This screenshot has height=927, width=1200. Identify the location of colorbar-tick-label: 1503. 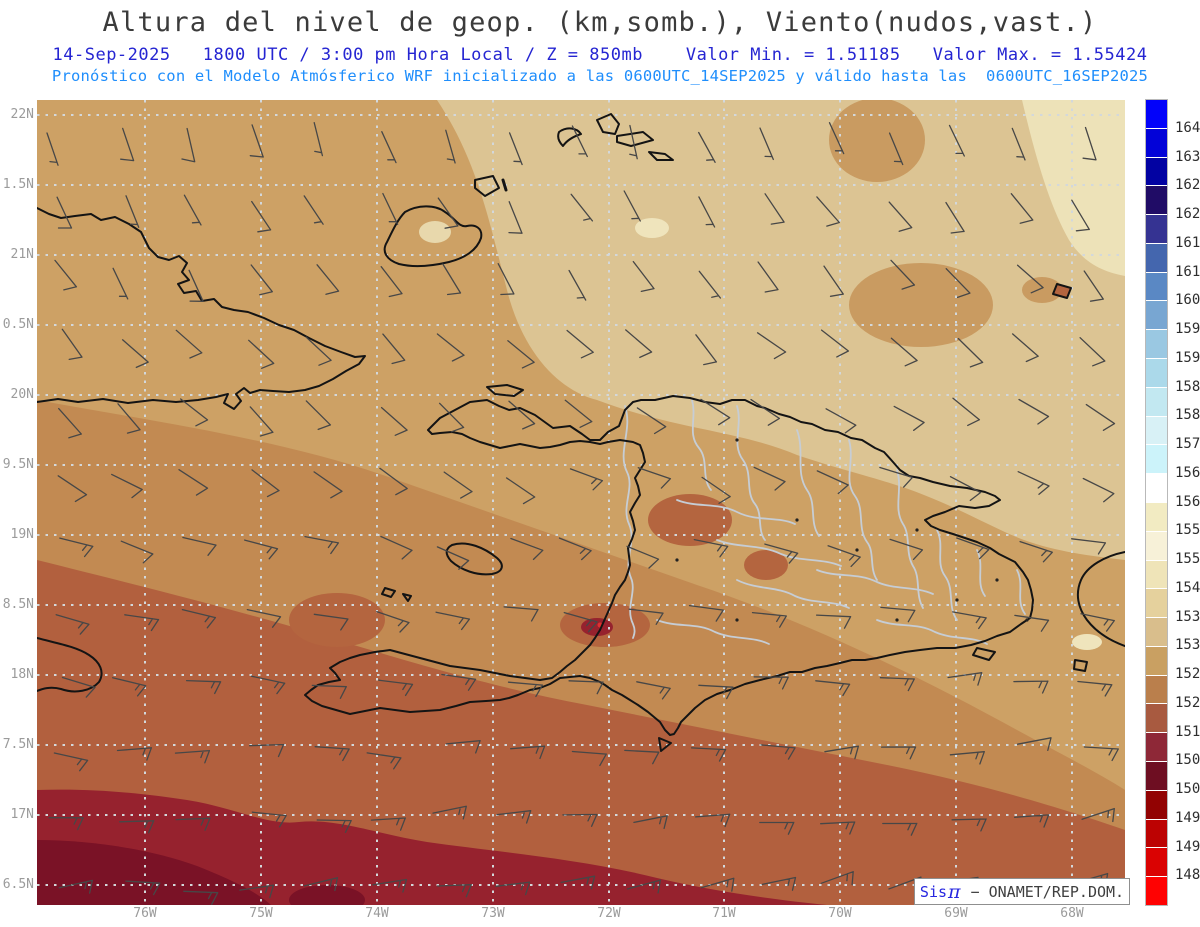
(1187, 789).